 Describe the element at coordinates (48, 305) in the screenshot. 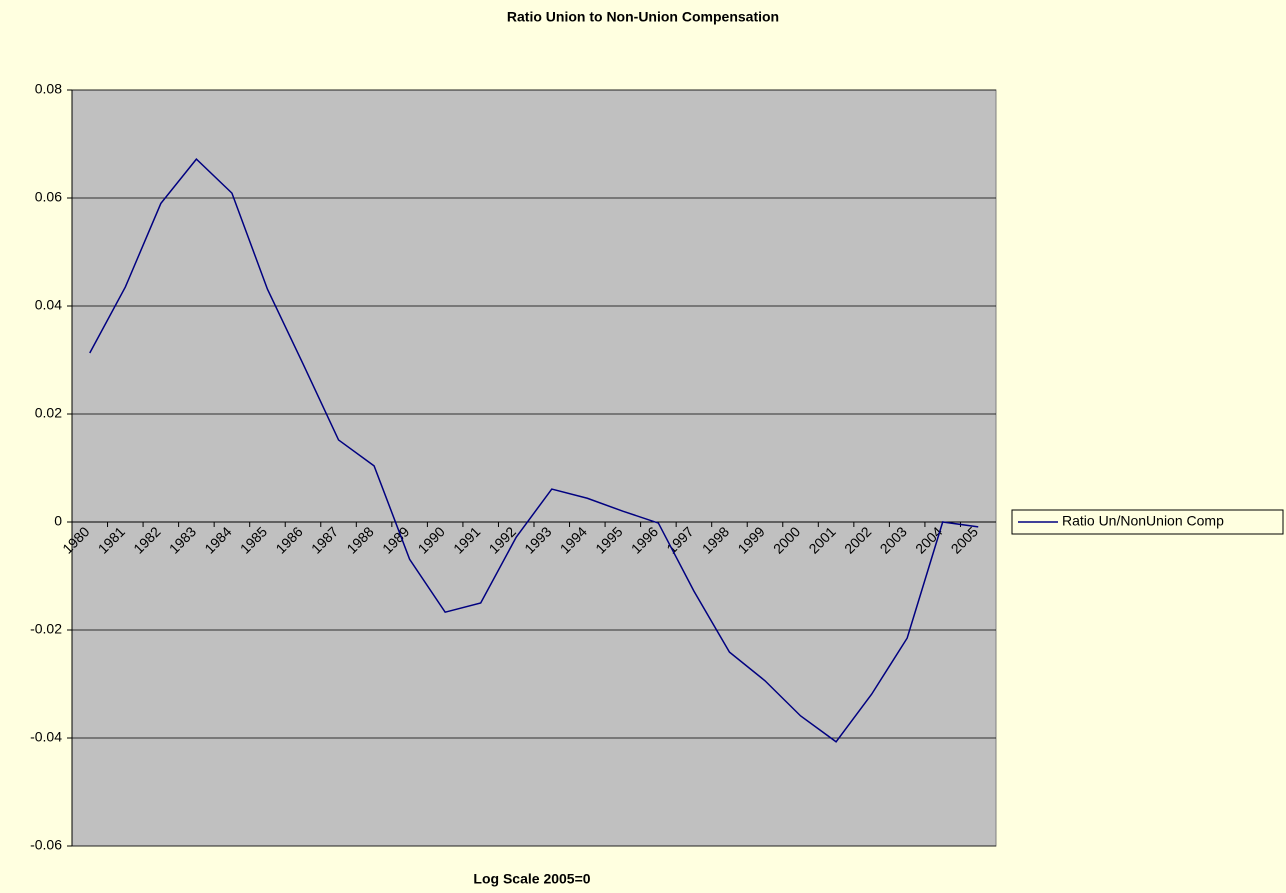

I see `y-tick-label: 0.04` at that location.